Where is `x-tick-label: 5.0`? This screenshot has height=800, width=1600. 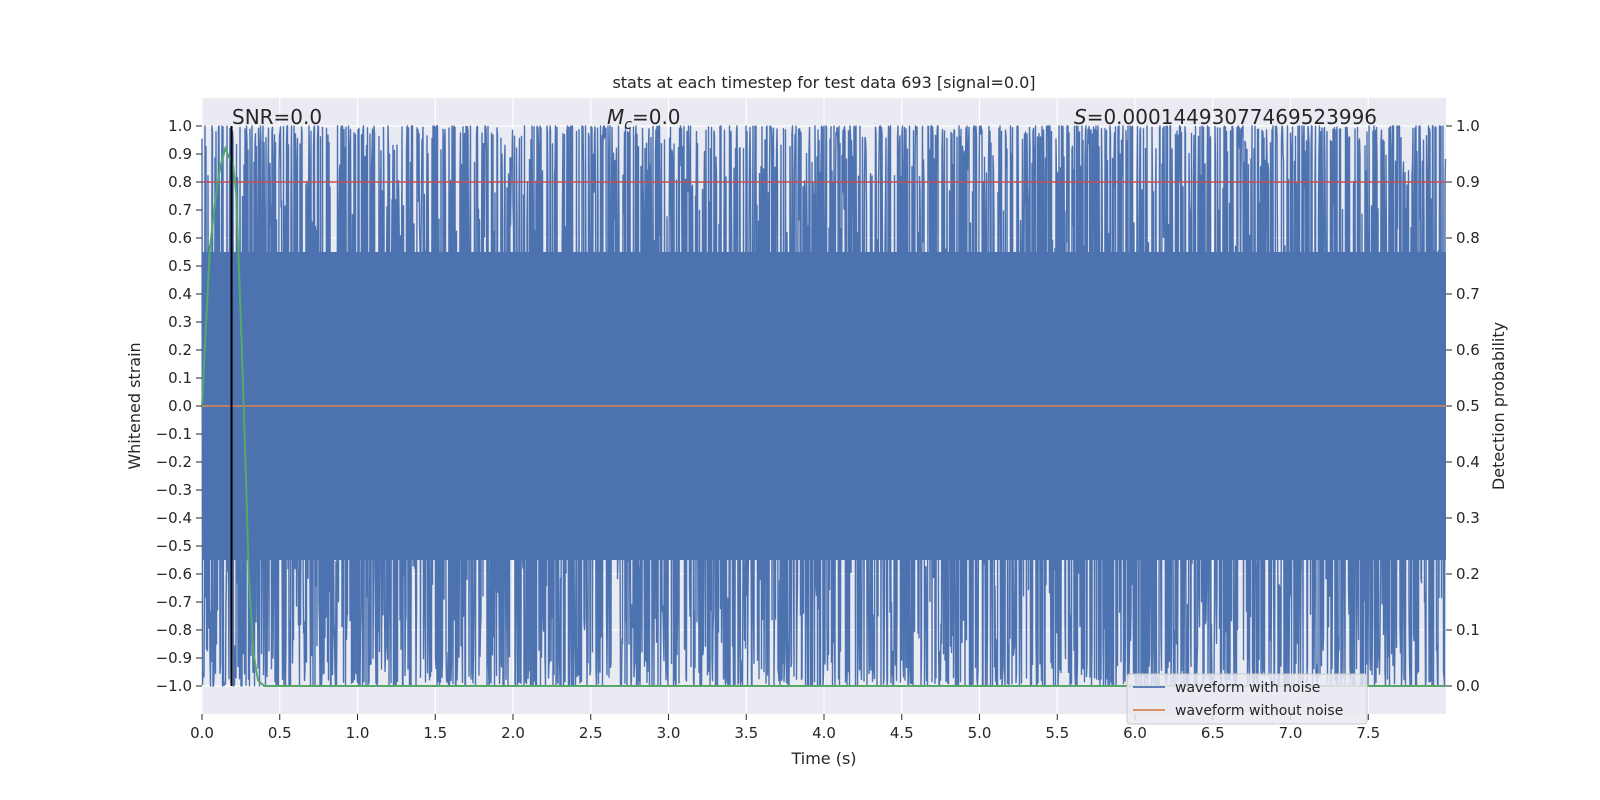 x-tick-label: 5.0 is located at coordinates (980, 733).